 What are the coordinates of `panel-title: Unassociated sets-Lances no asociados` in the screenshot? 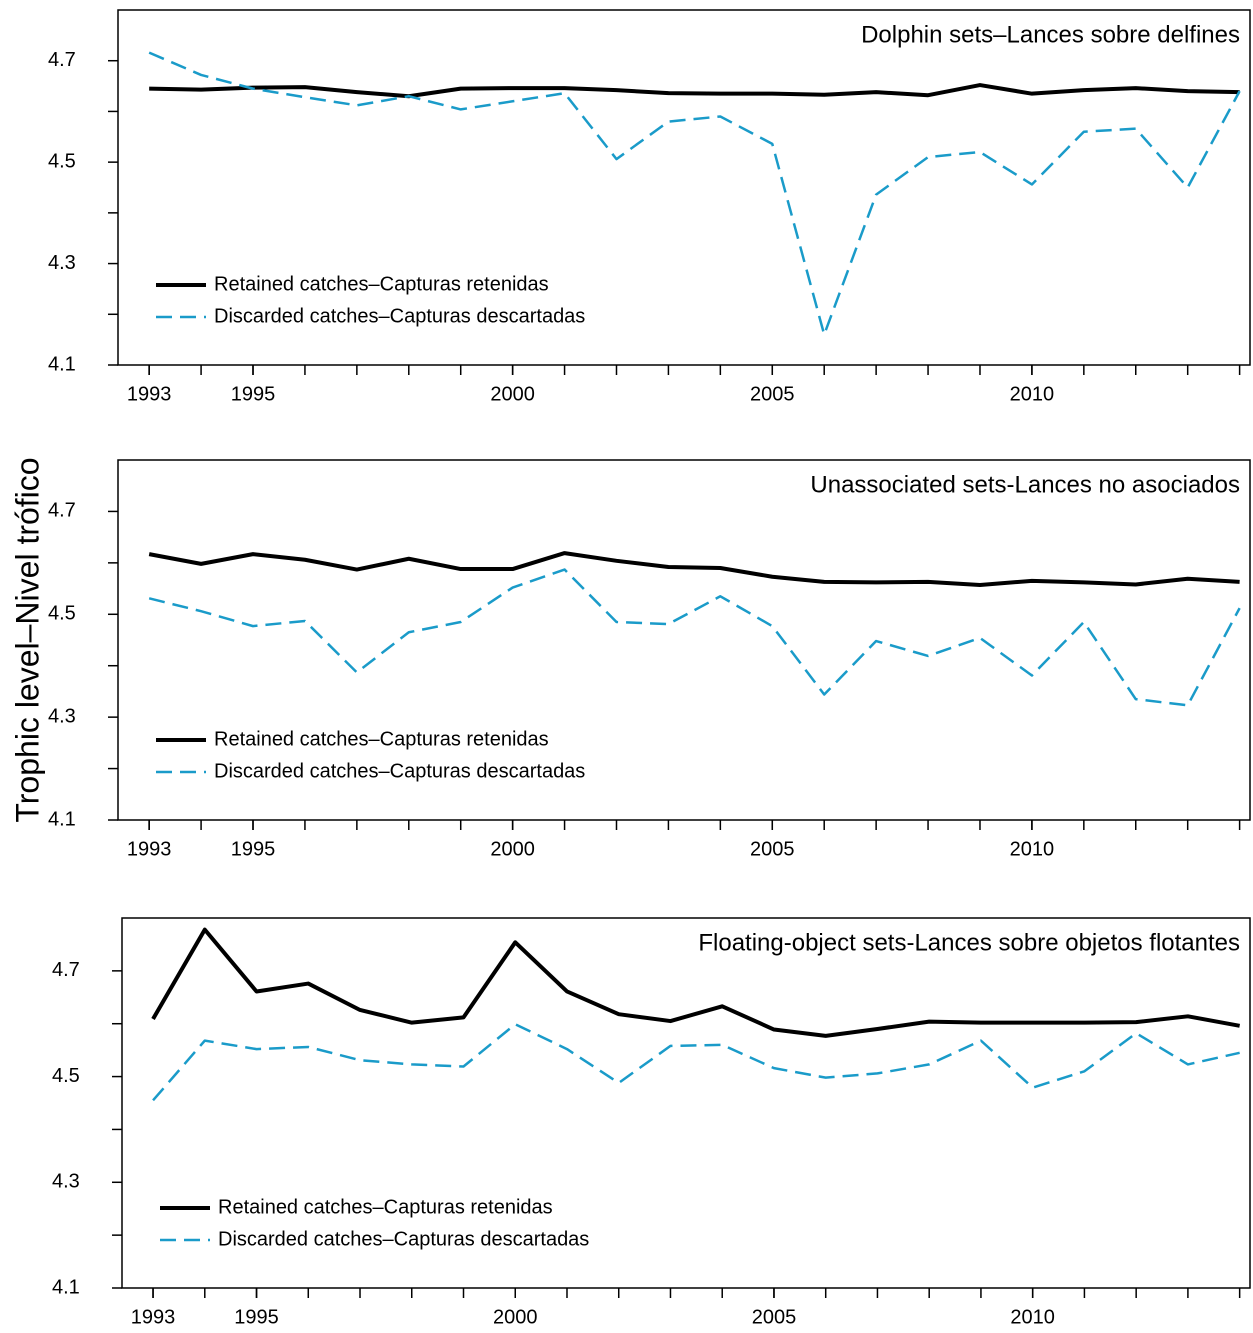 It's located at (1025, 484).